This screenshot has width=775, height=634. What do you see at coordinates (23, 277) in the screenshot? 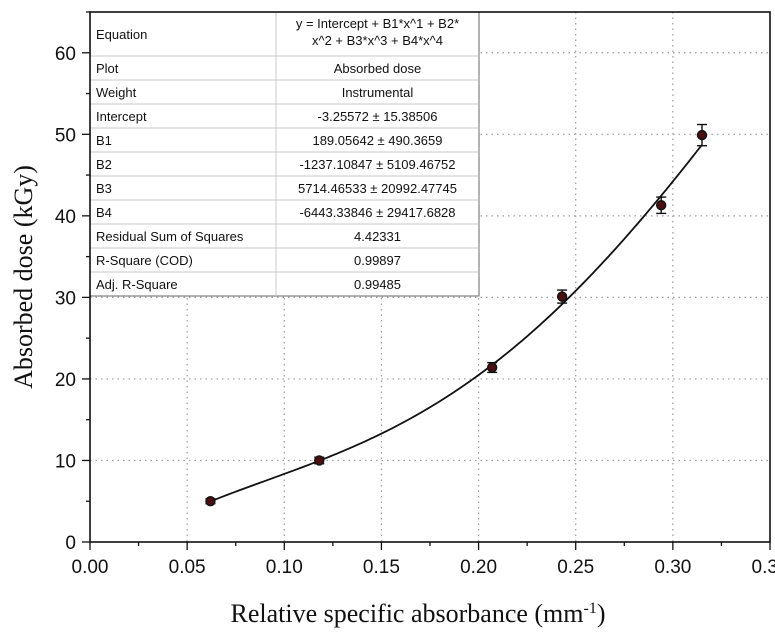
I see `y-axis-title: Absorbed dose (kGy)` at bounding box center [23, 277].